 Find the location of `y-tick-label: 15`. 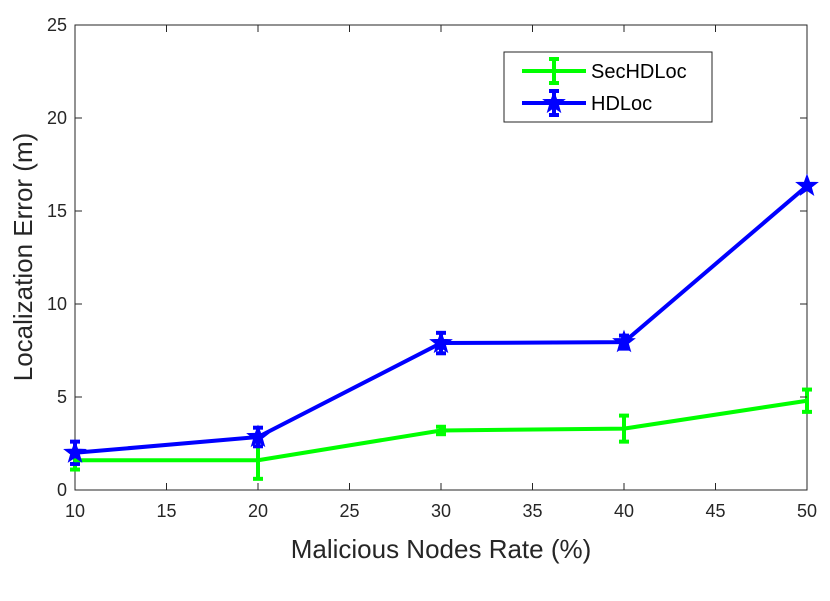

y-tick-label: 15 is located at coordinates (57, 211).